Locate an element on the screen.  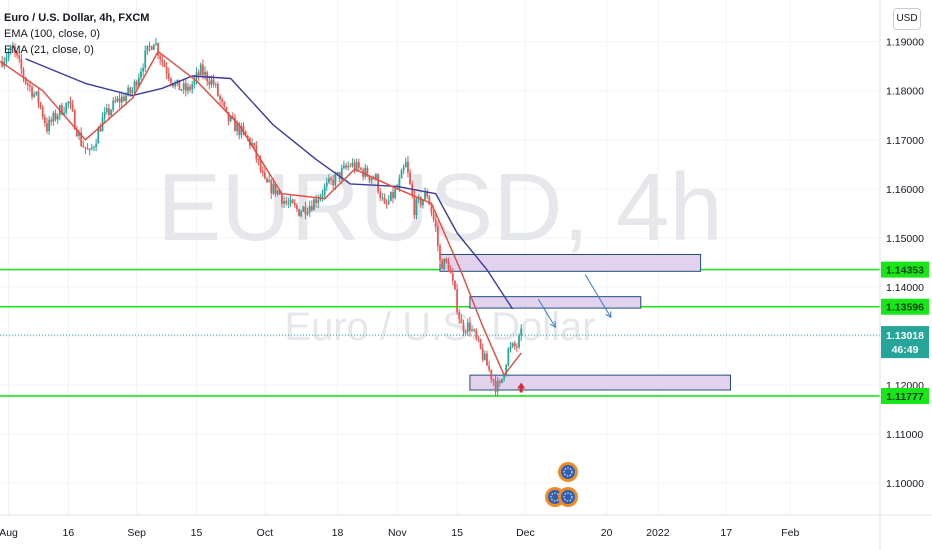
price-badge-label: 1.13596 is located at coordinates (905, 308).